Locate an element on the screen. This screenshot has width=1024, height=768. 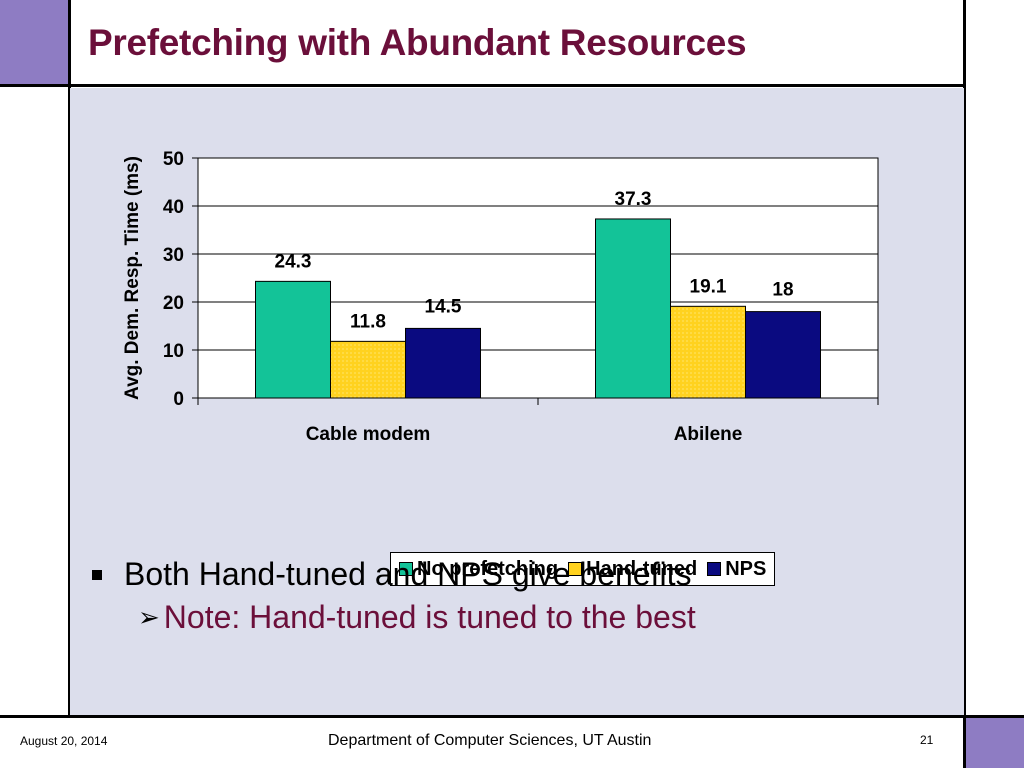
x-category-label: Cable modem is located at coordinates (368, 434).